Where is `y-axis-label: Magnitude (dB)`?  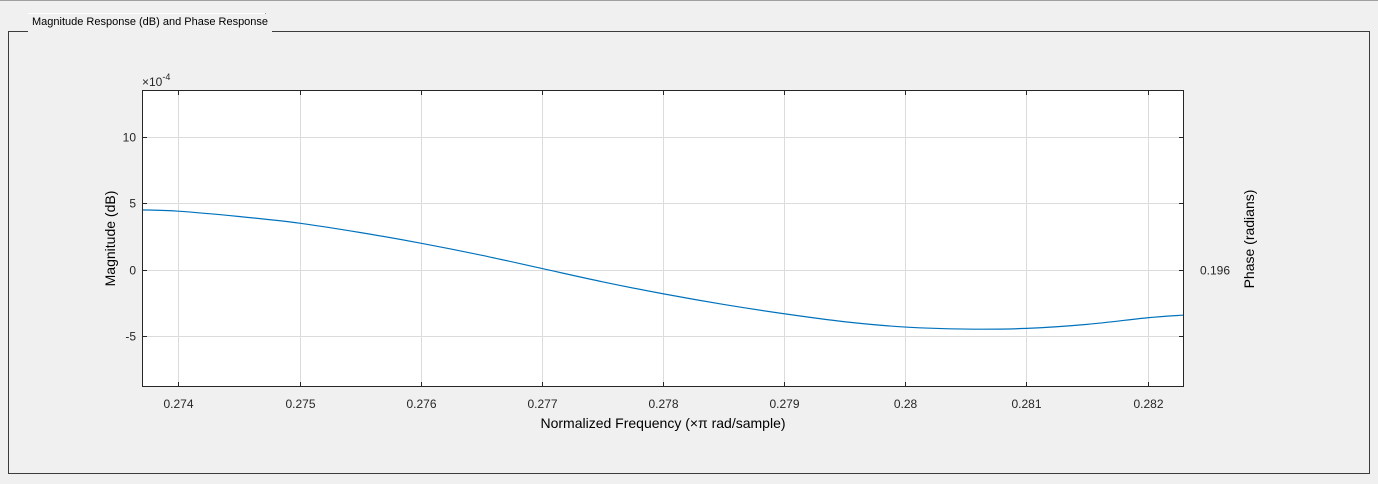 y-axis-label: Magnitude (dB) is located at coordinates (110, 239).